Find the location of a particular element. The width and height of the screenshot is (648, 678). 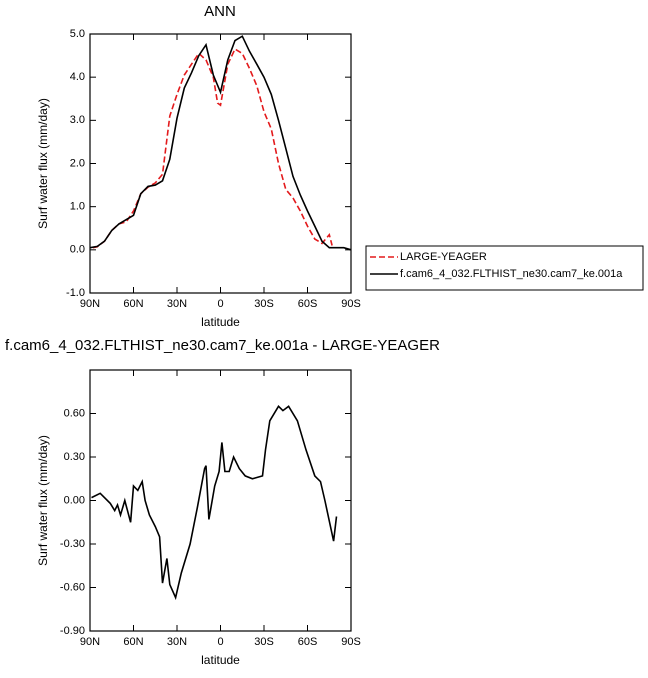

y-tick-label: 3.0 is located at coordinates (77, 120).